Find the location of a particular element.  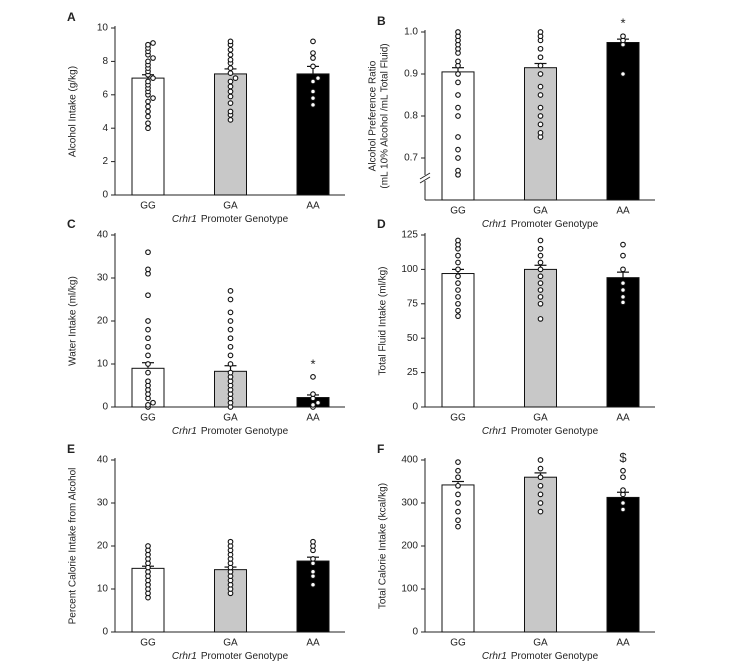

significance-marker: * is located at coordinates (622, 23).